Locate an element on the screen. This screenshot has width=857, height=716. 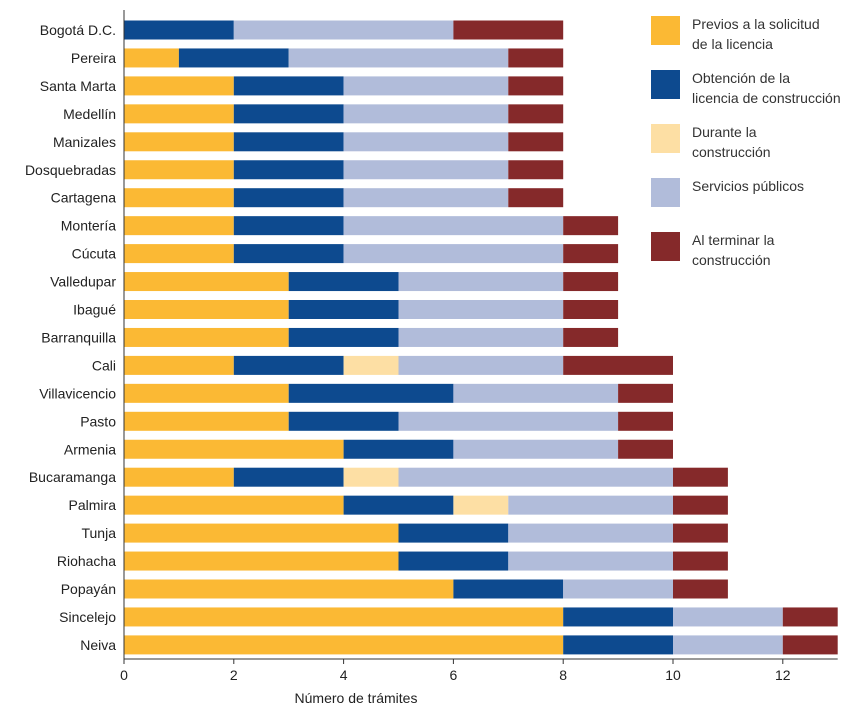
legend-item: Durante la construcción is located at coordinates (754, 149).